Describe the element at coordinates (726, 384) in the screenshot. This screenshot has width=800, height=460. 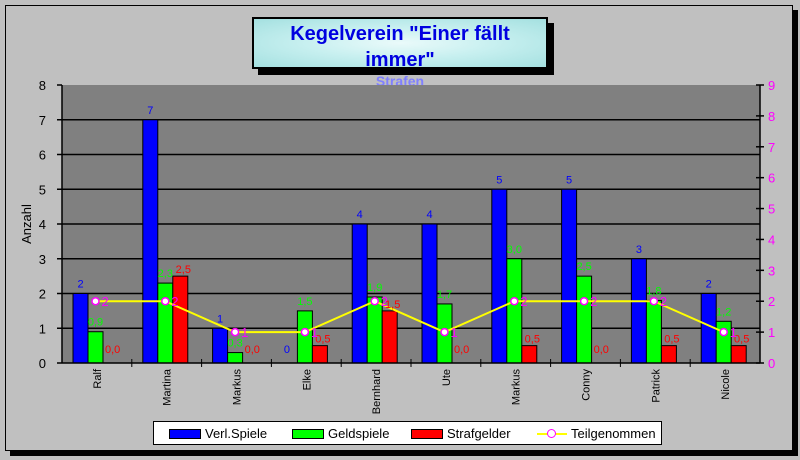
I see `x-tick-label: Nicole` at that location.